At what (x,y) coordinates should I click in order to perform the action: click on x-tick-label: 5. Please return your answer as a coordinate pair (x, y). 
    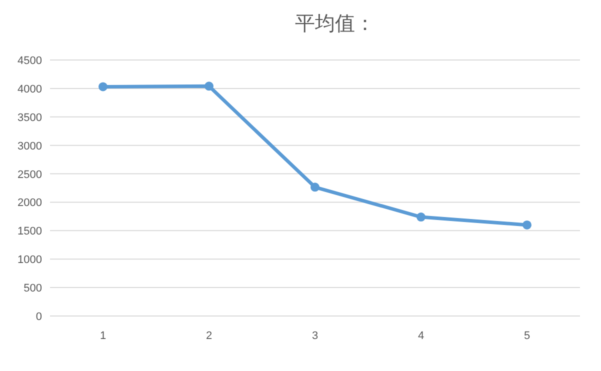
    Looking at the image, I should click on (527, 336).